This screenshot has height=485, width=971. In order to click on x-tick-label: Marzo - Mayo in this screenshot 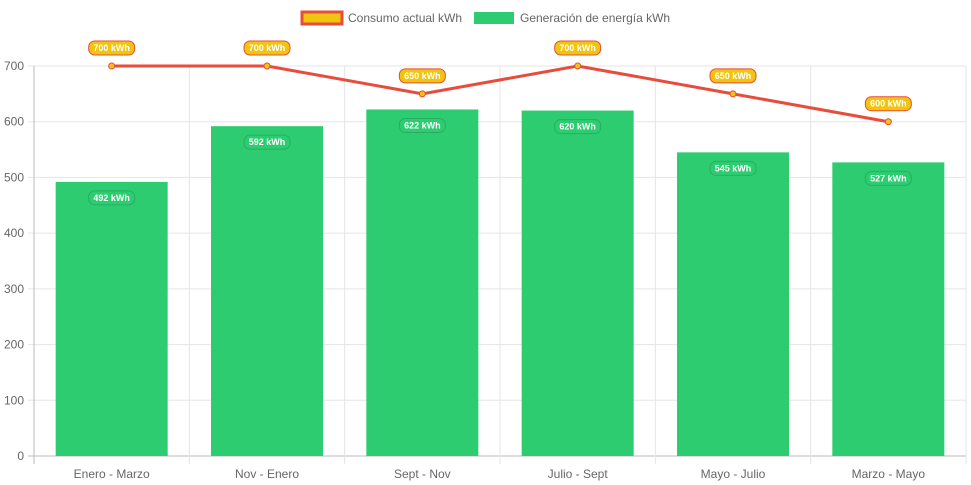, I will do `click(889, 474)`.